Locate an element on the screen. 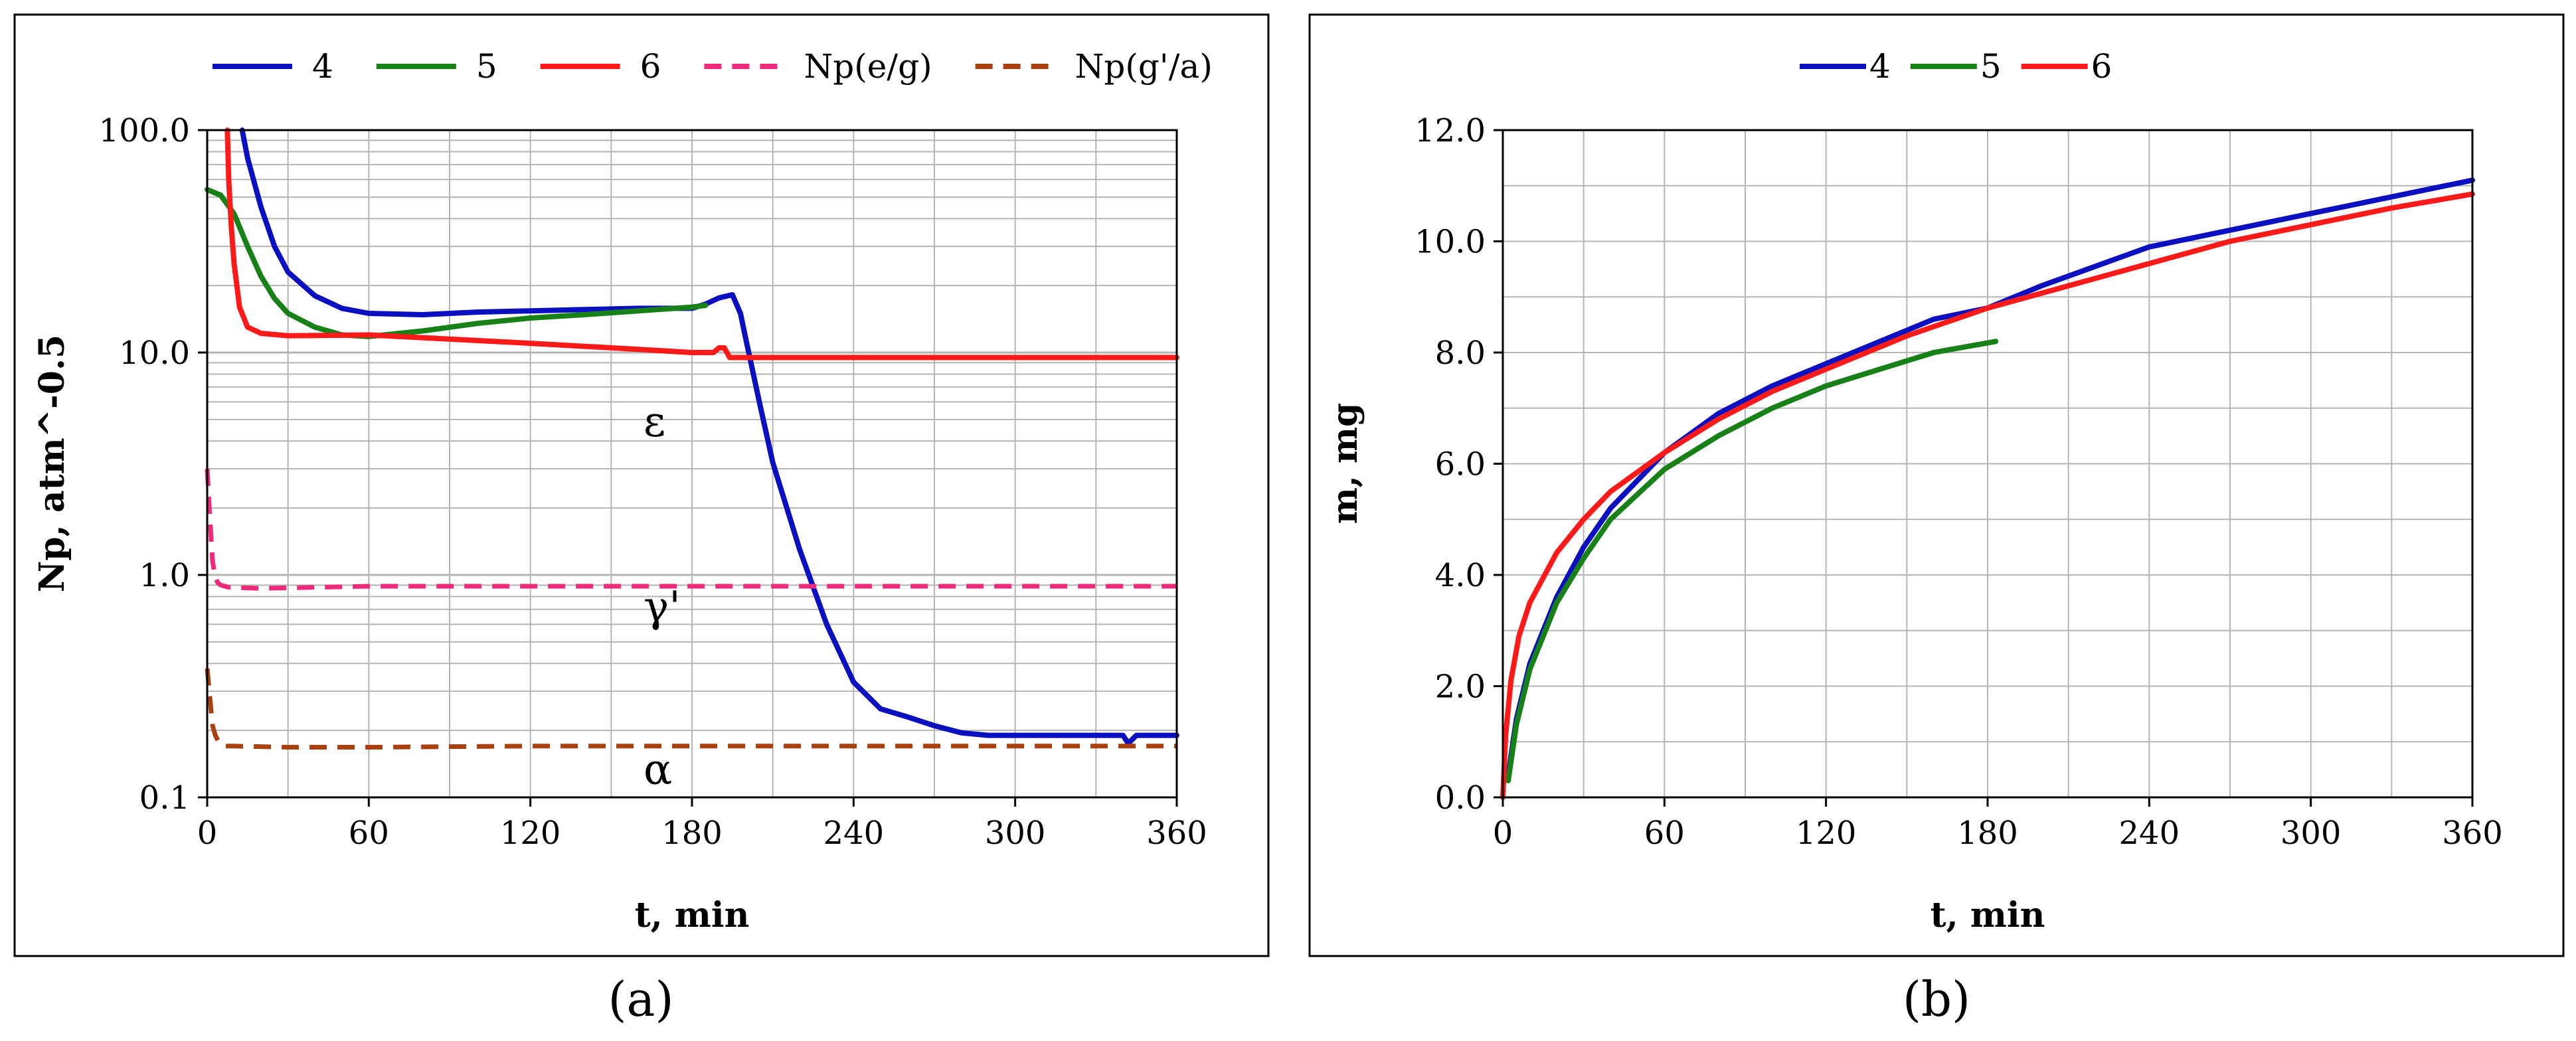  phase-annotation: ε is located at coordinates (654, 423).